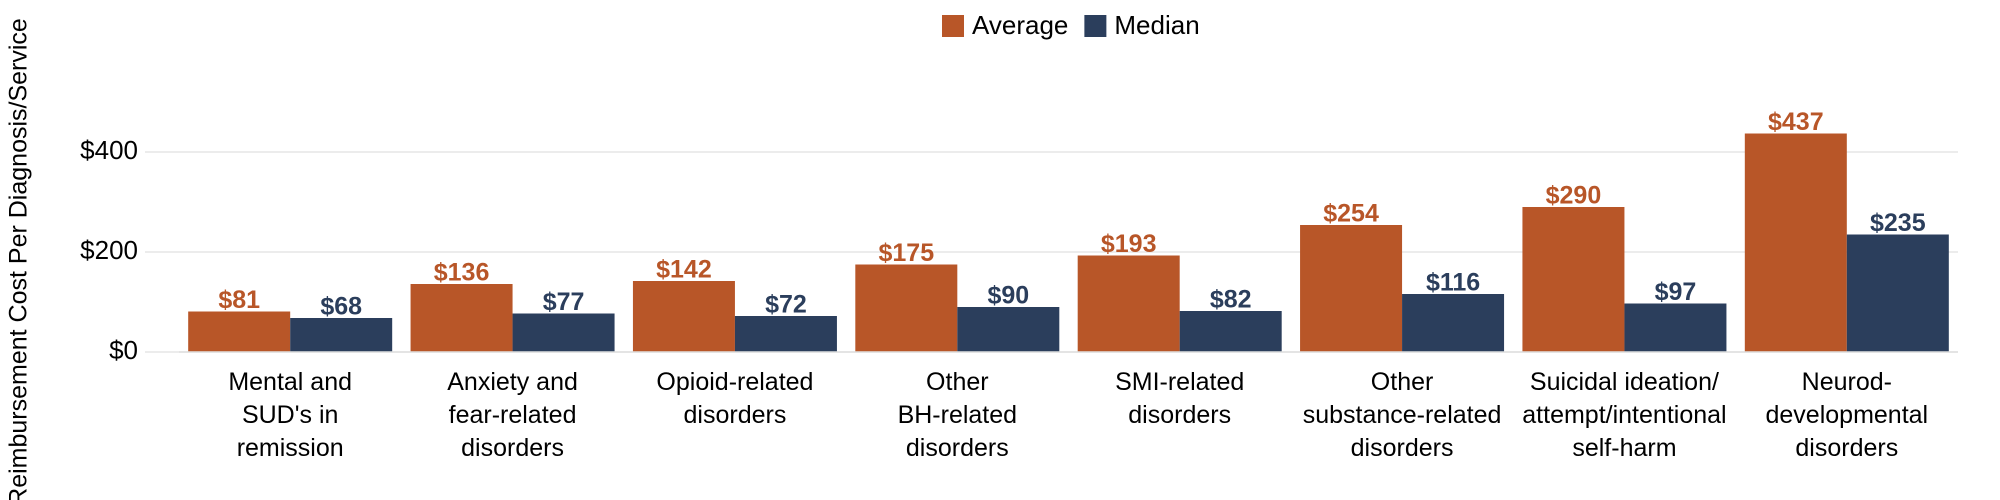 This screenshot has width=2000, height=500. What do you see at coordinates (1156, 25) in the screenshot?
I see `legend-label: Median` at bounding box center [1156, 25].